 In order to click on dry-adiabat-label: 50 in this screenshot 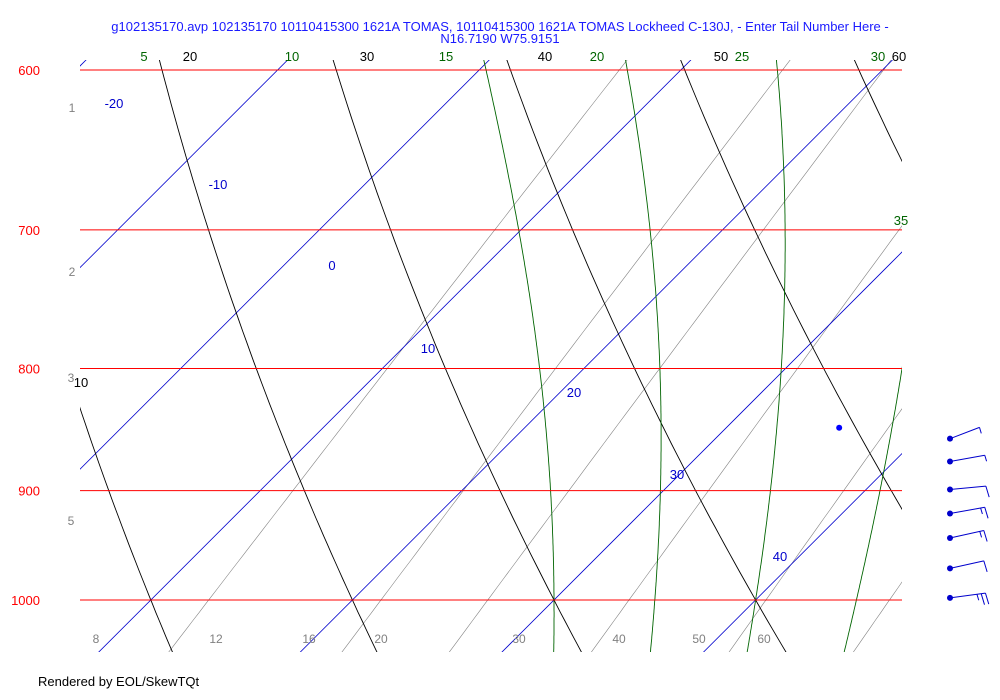, I will do `click(721, 56)`.